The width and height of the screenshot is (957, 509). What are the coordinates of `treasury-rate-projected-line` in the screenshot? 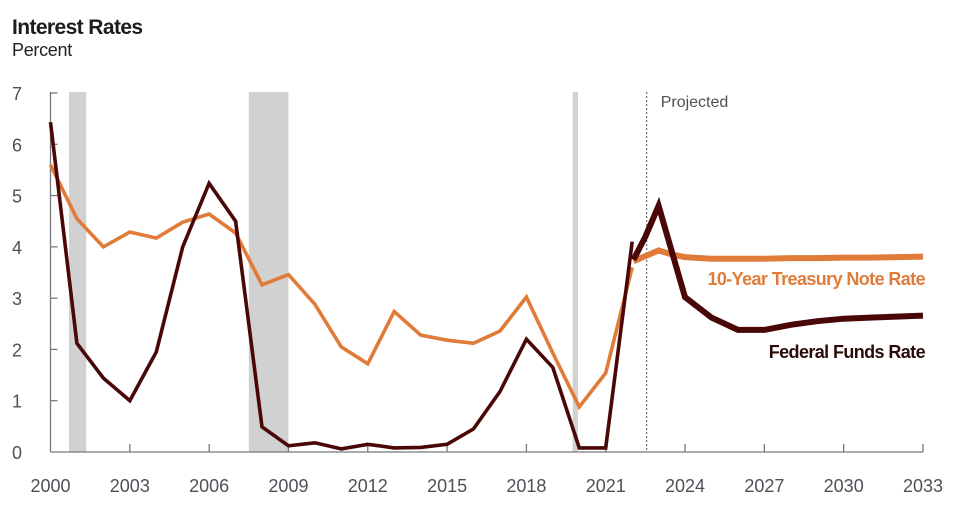 It's located at (778, 255).